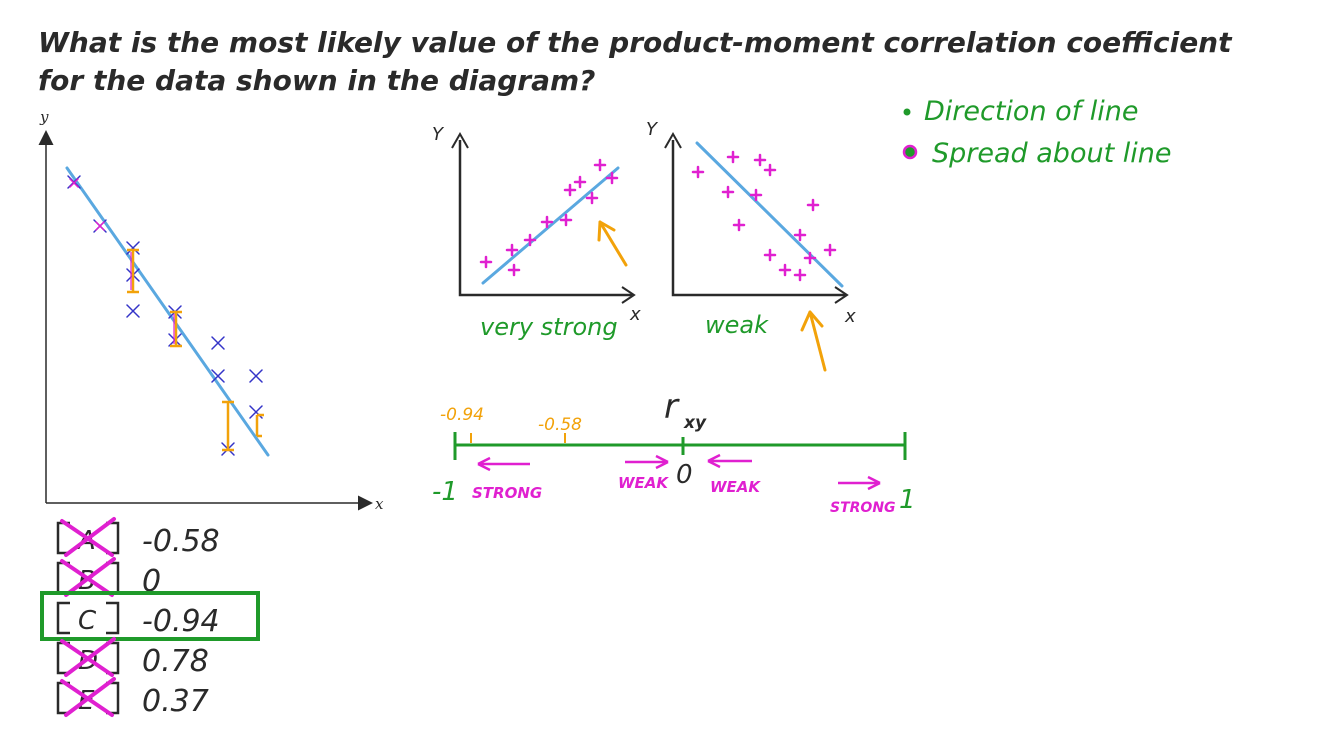  What do you see at coordinates (87, 621) in the screenshot?
I see `option-letter: C` at bounding box center [87, 621].